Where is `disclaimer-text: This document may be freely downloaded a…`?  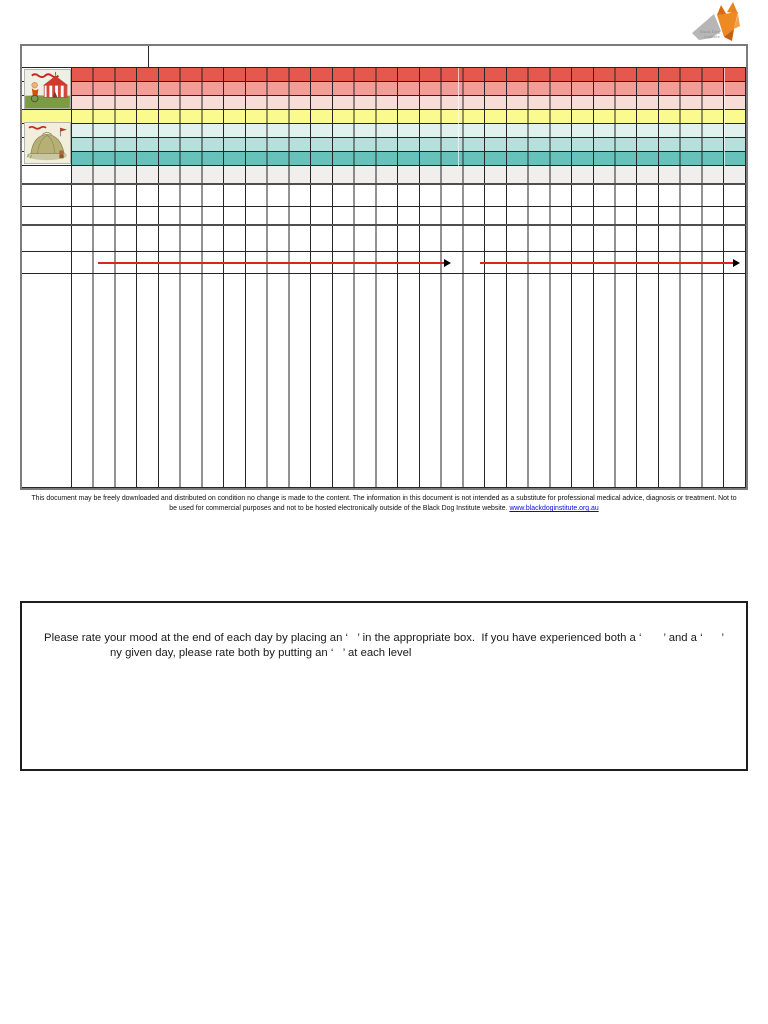
disclaimer-text: This document may be freely downloaded a… is located at coordinates (384, 504).